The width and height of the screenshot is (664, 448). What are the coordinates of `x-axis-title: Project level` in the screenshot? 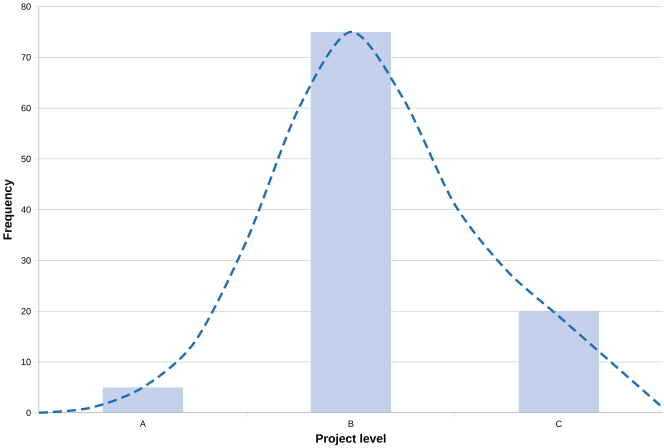 It's located at (351, 439).